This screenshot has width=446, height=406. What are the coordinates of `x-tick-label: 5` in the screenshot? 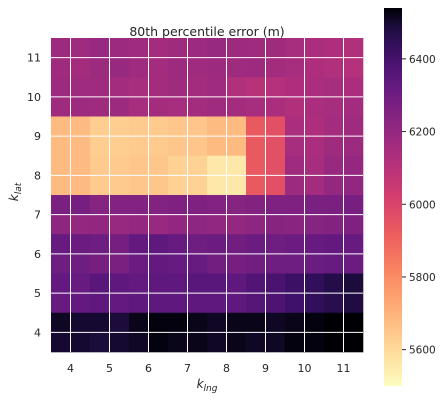 It's located at (109, 368).